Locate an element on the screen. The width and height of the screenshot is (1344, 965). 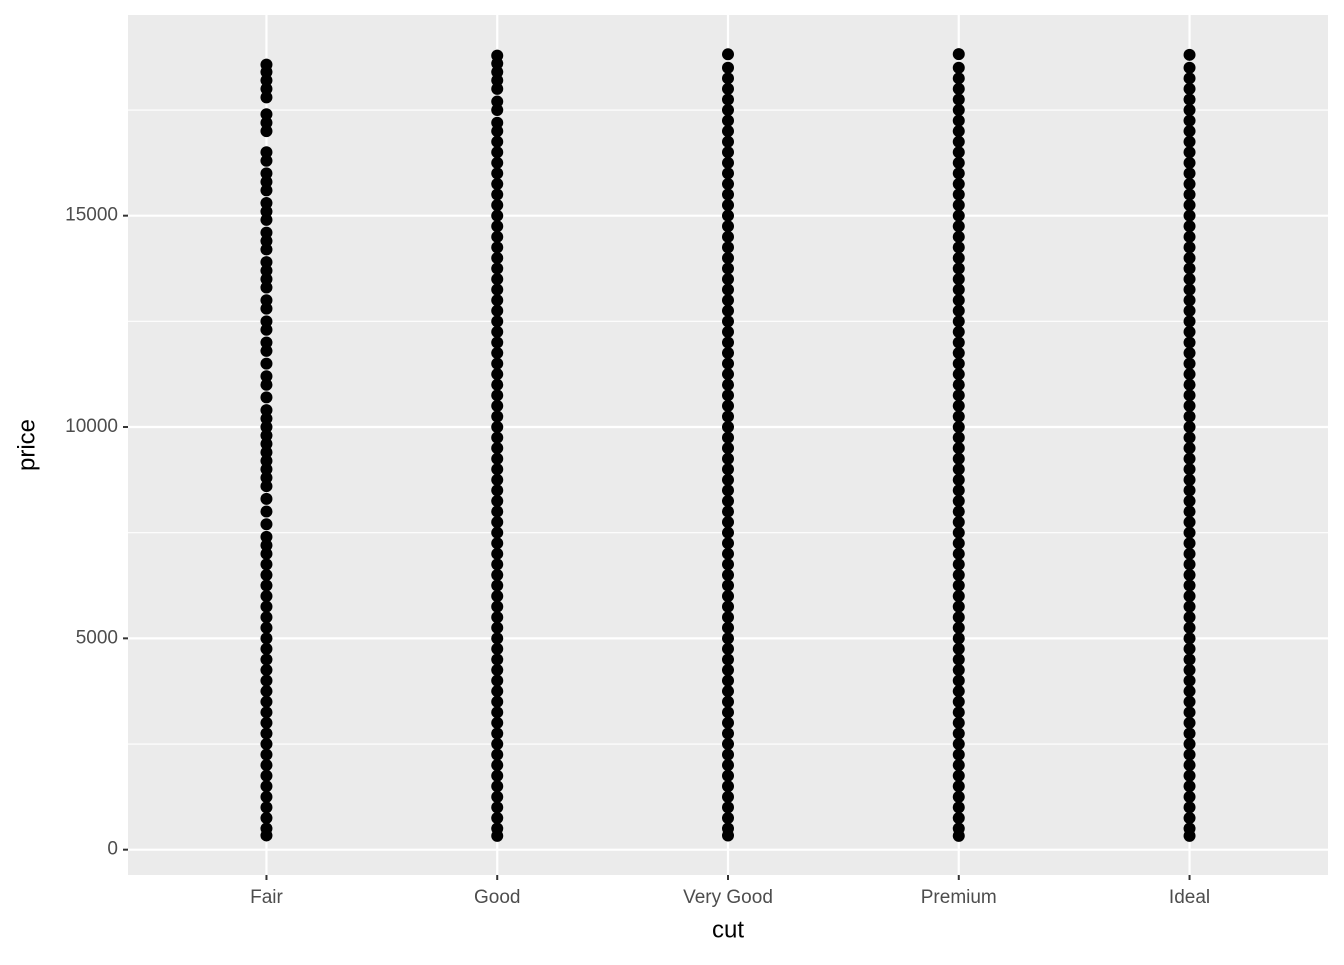
x-tick-label: Good is located at coordinates (497, 897).